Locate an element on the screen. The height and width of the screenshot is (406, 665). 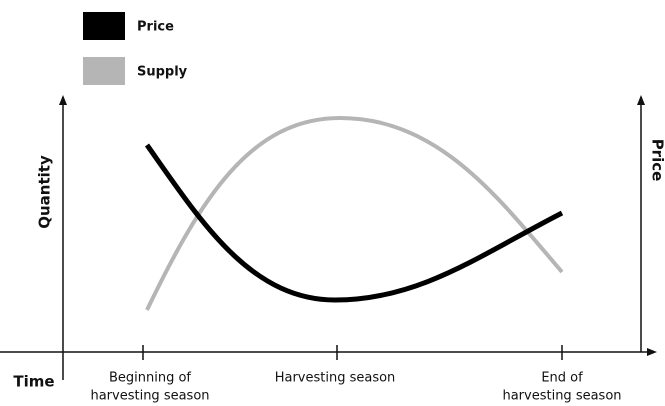
x-label: Harvesting season is located at coordinates (335, 378).